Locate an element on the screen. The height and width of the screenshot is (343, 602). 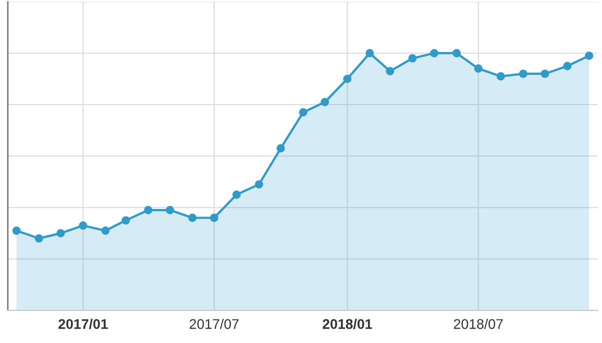
x-tick-label: 2018/07 is located at coordinates (478, 323).